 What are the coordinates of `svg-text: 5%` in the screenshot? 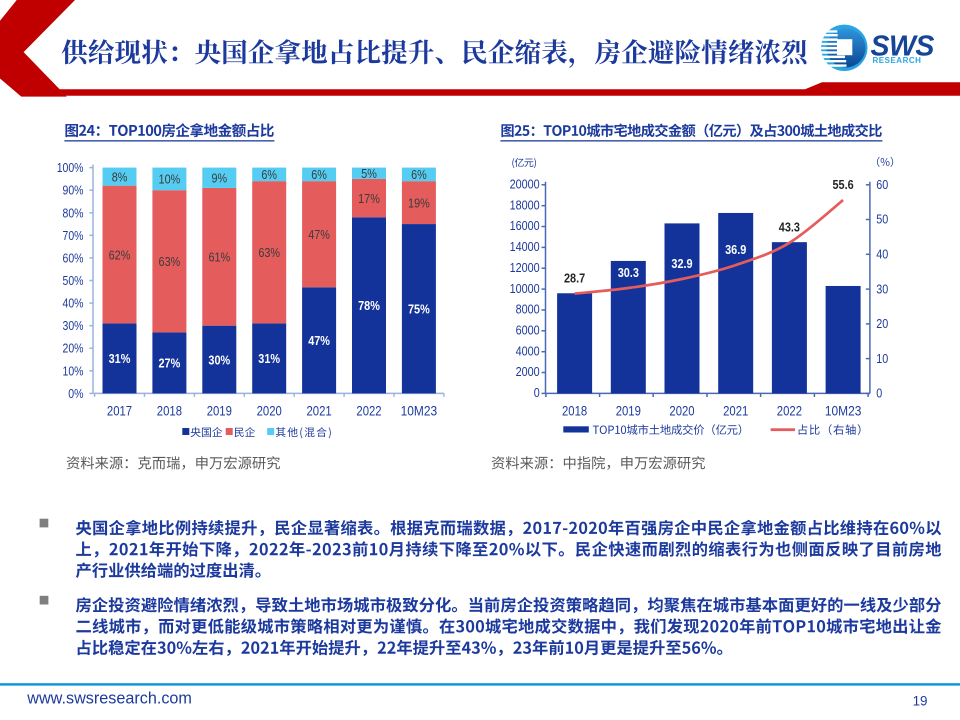 It's located at (369, 173).